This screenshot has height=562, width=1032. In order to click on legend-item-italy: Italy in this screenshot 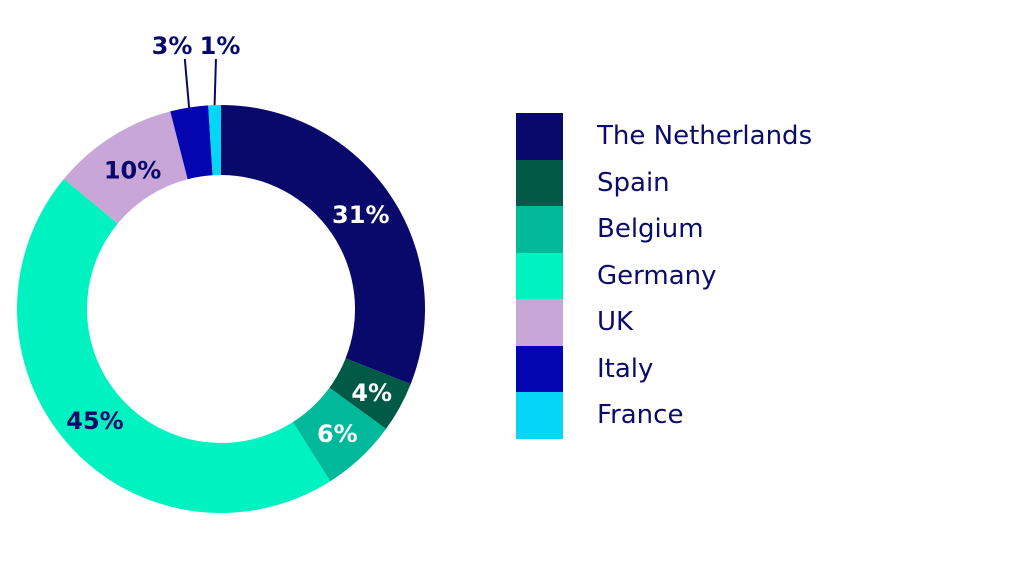, I will do `click(664, 368)`.